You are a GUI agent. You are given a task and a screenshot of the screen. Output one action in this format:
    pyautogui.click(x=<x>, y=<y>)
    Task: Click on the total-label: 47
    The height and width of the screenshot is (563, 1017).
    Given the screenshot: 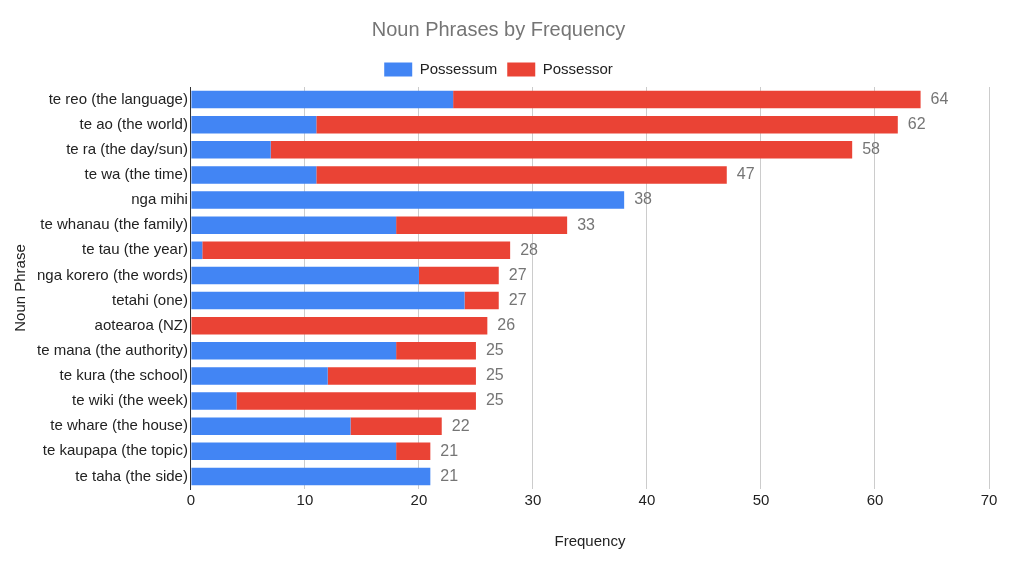 What is the action you would take?
    pyautogui.click(x=745, y=174)
    